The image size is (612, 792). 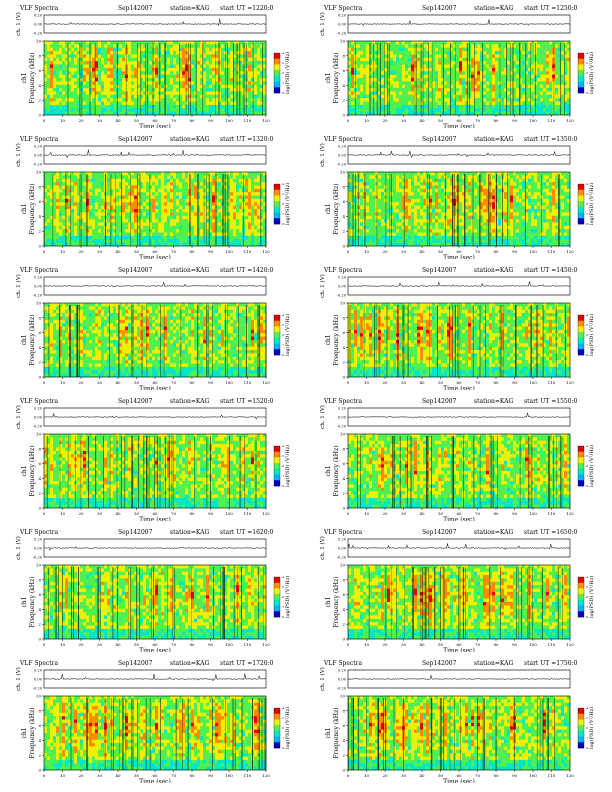 What do you see at coordinates (496, 120) in the screenshot?
I see `time-tick-label: 80` at bounding box center [496, 120].